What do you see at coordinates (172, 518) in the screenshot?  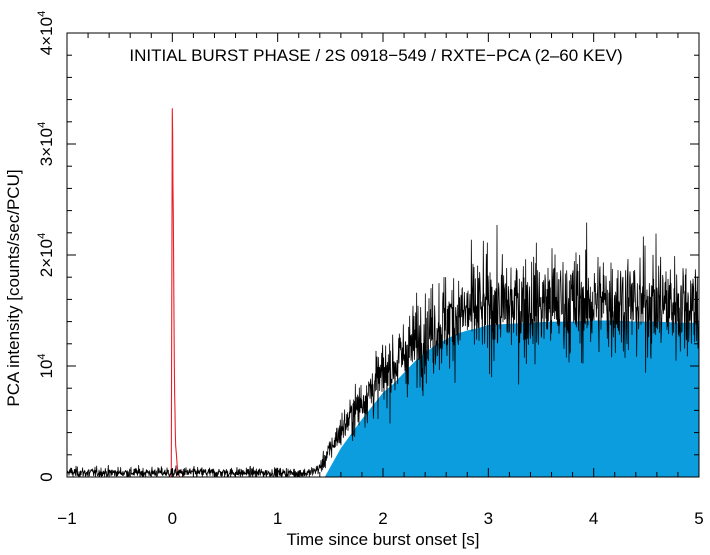 I see `x-tick-label: 0` at bounding box center [172, 518].